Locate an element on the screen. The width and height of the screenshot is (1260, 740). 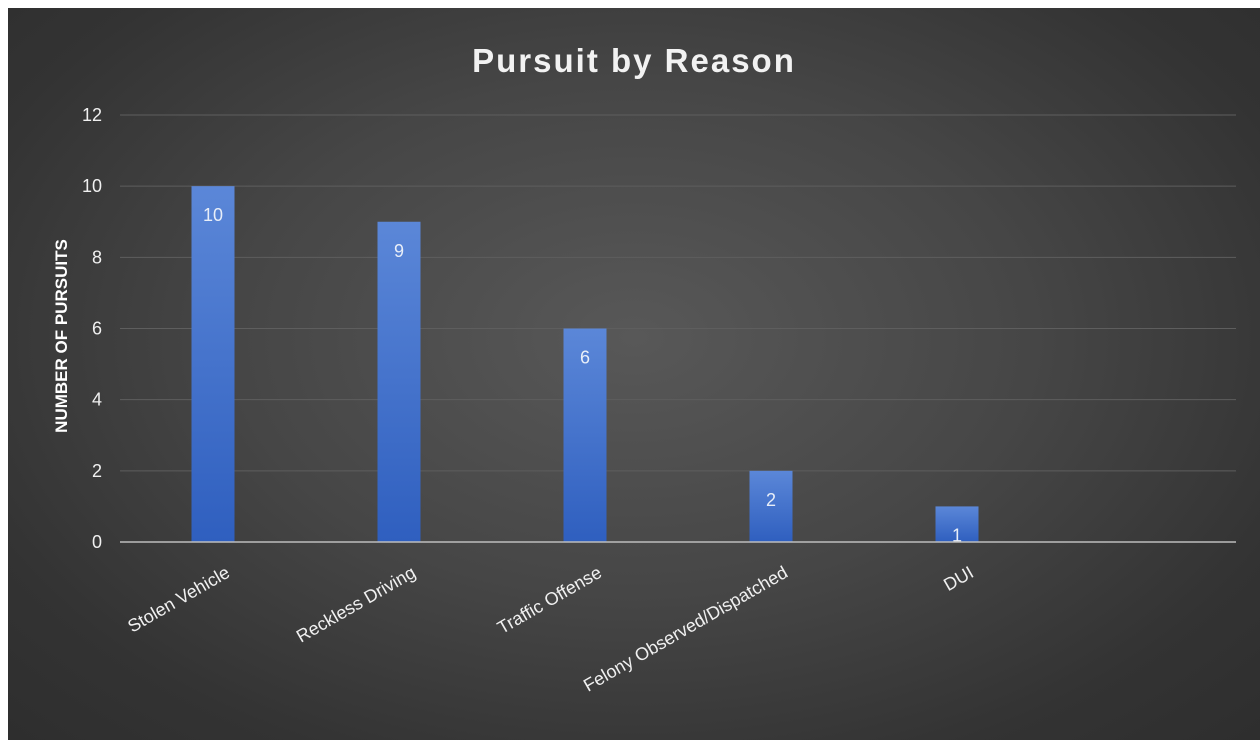
data-label: 2 is located at coordinates (771, 500).